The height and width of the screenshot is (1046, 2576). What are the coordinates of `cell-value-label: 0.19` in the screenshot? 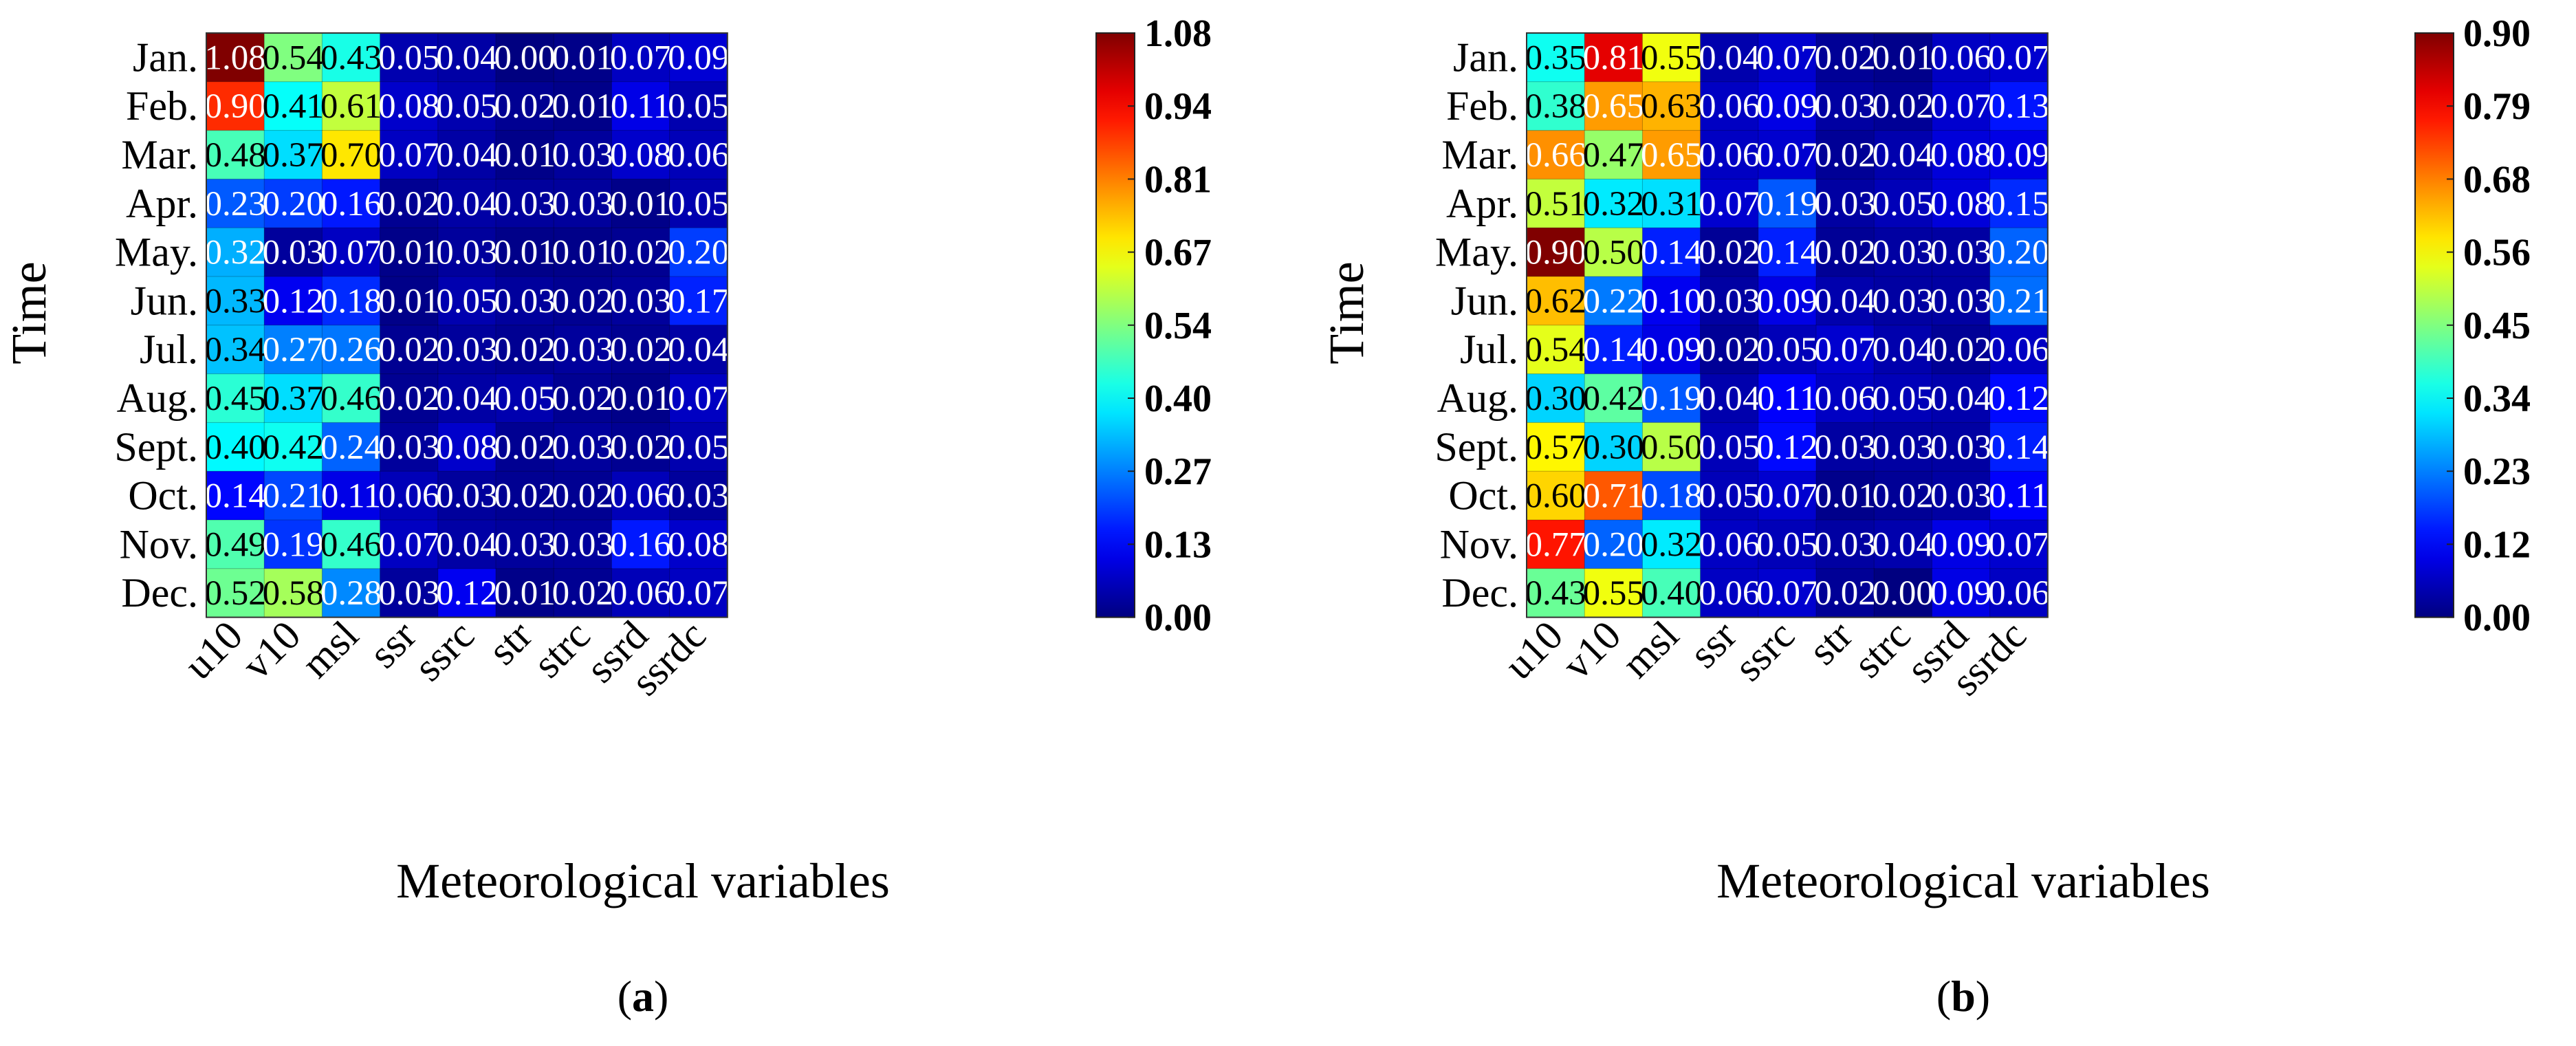 It's located at (293, 544).